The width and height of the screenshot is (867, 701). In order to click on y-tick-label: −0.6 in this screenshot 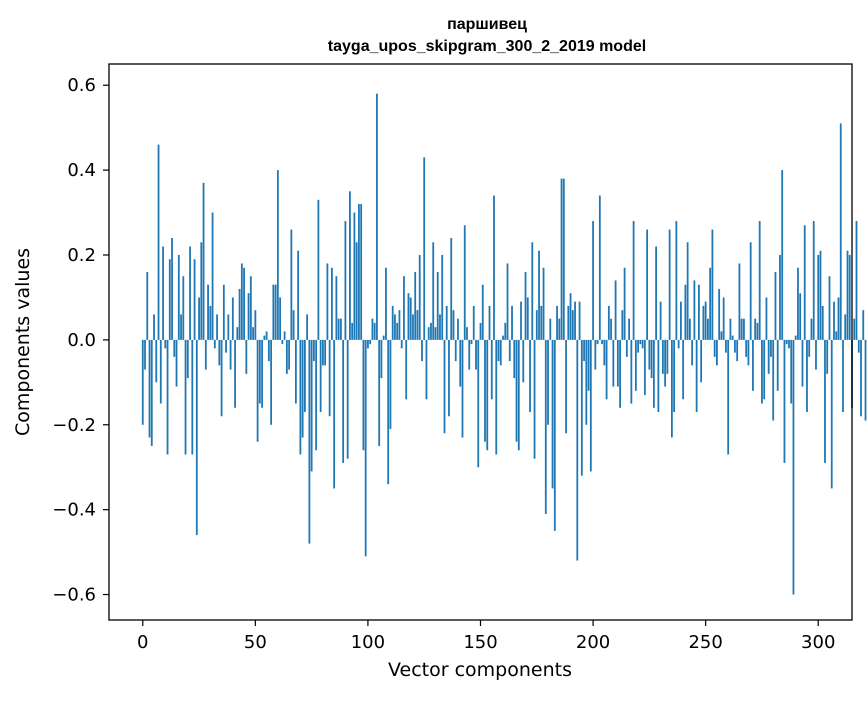, I will do `click(74, 595)`.